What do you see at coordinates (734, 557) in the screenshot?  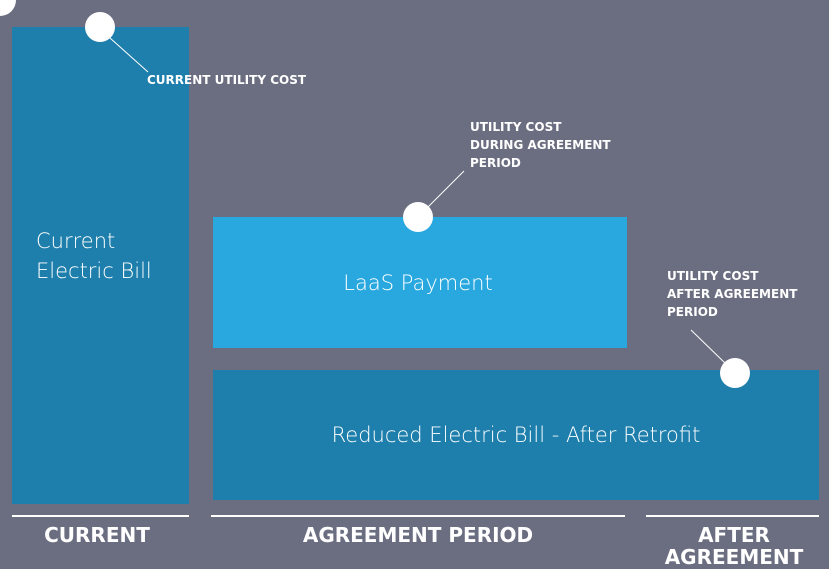 I see `period-label: AGREEMENT` at bounding box center [734, 557].